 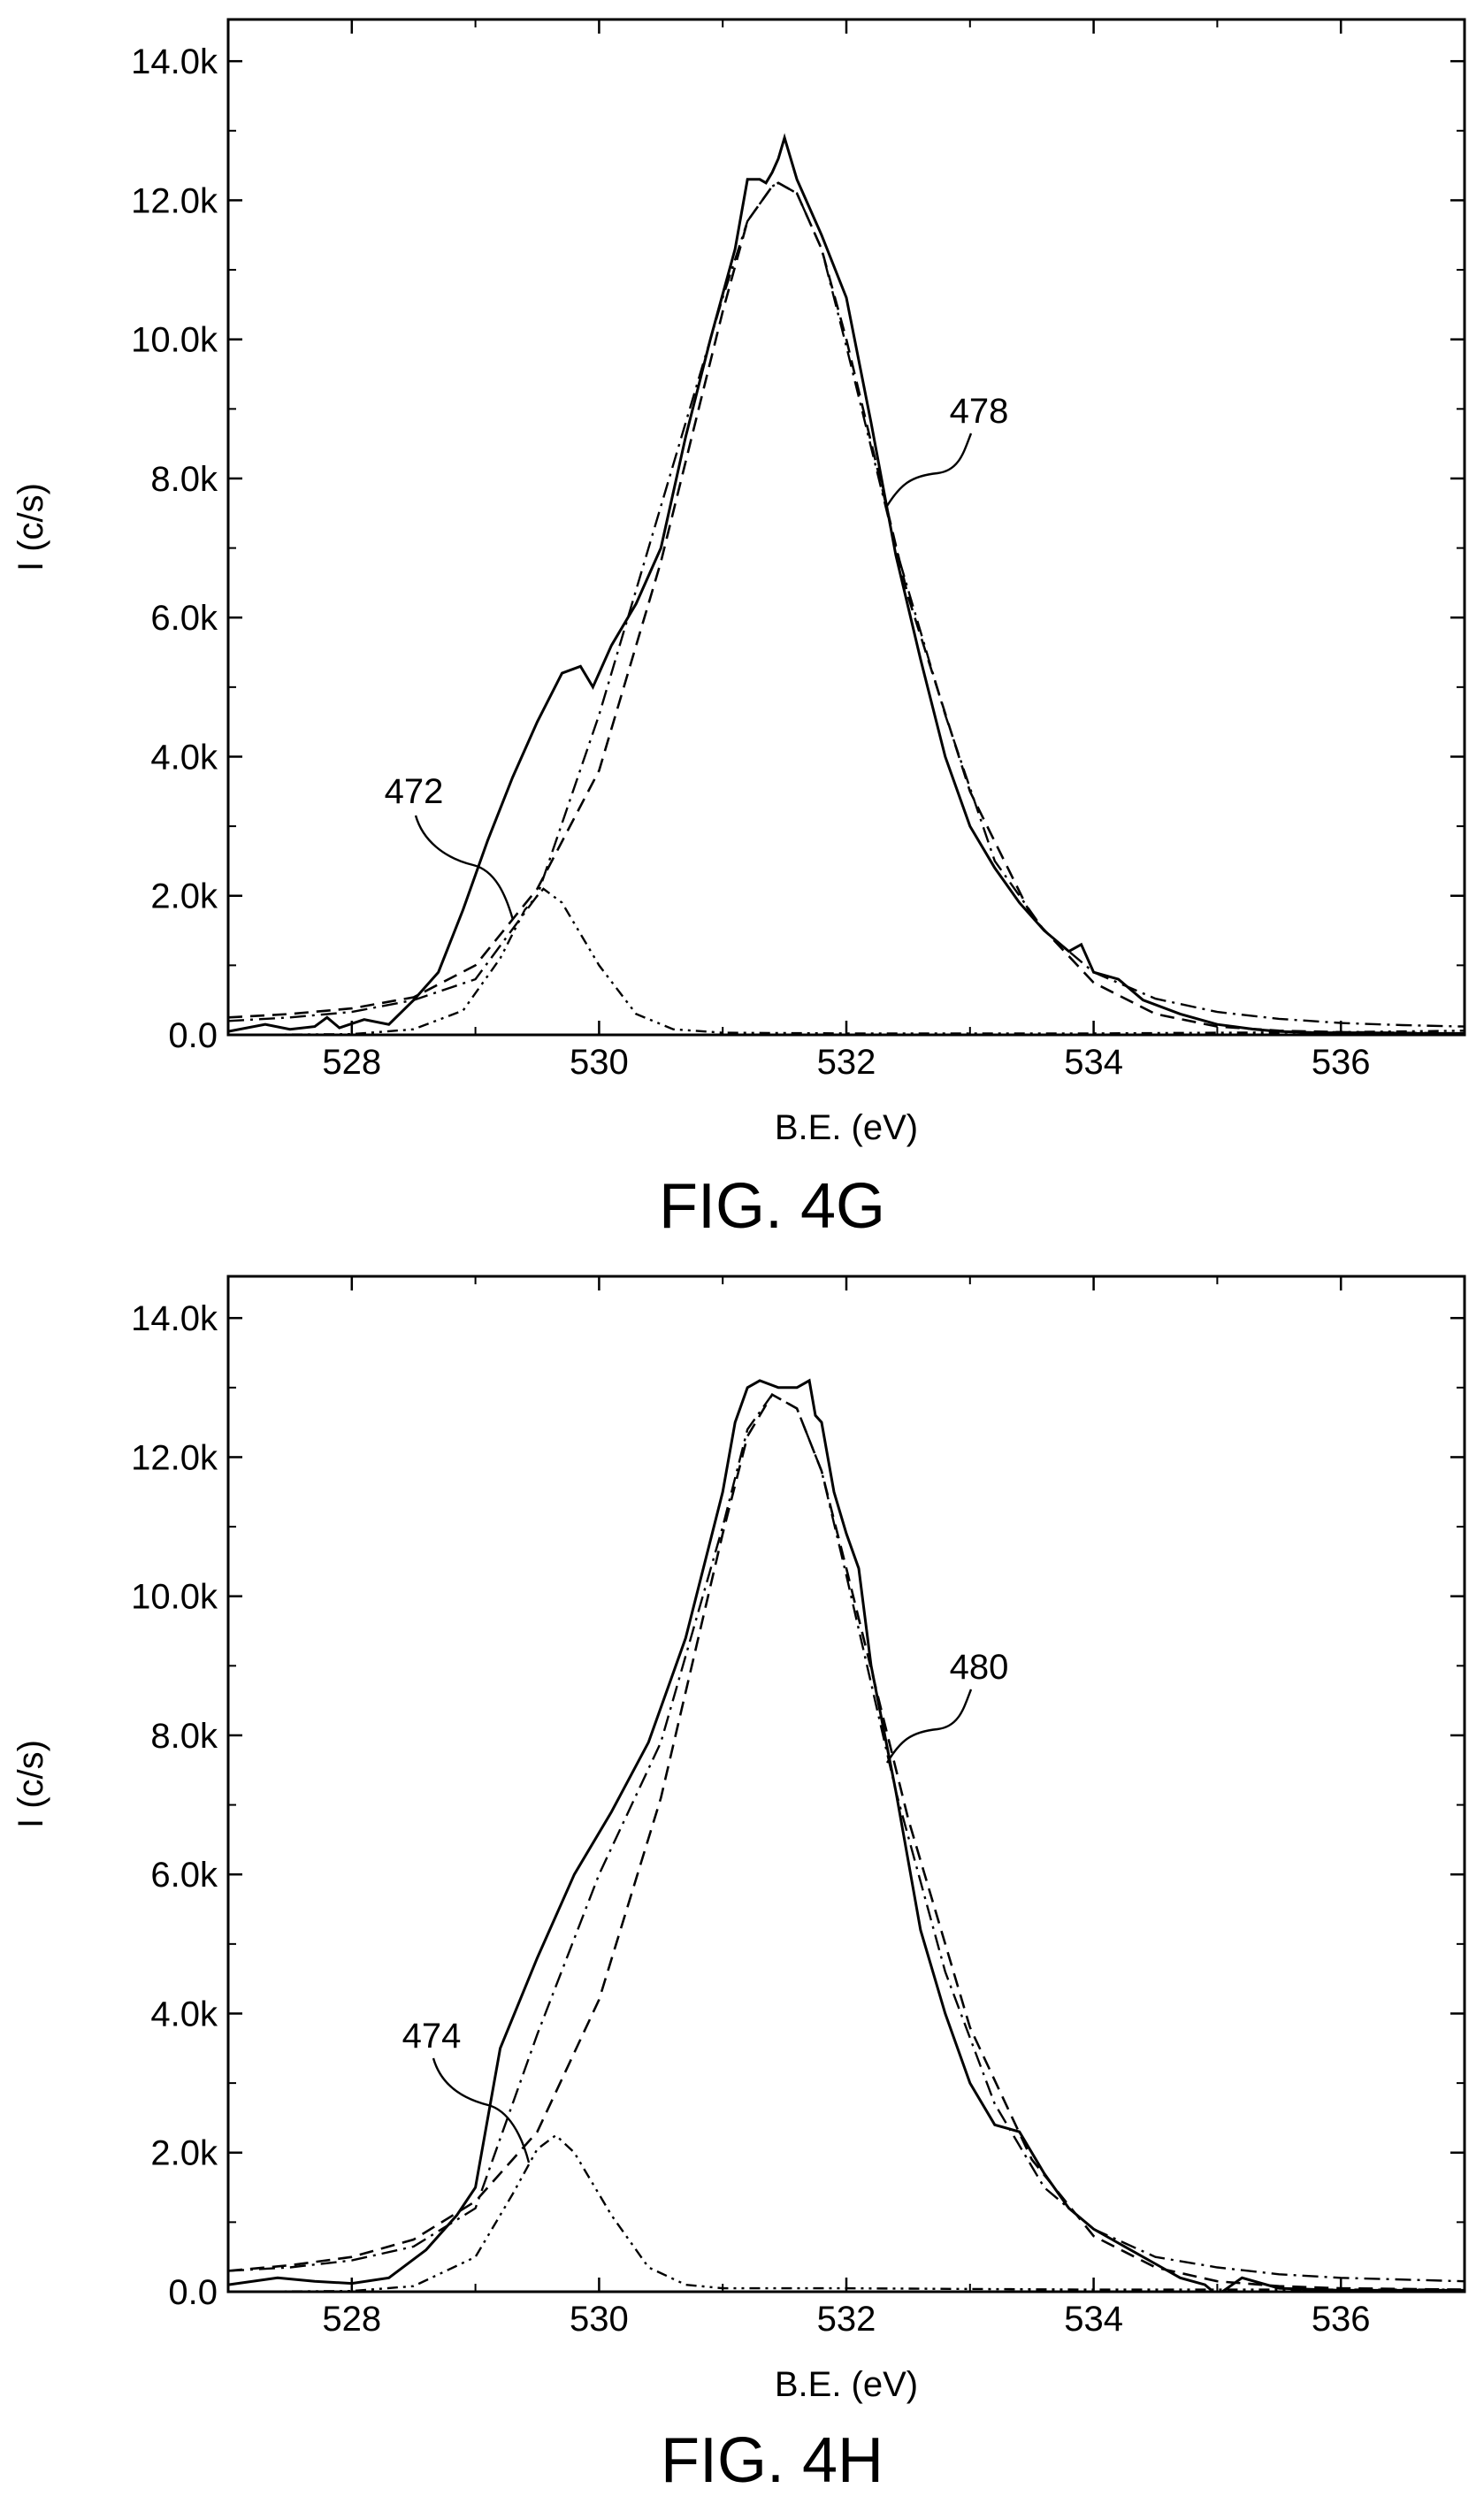 I want to click on figure-caption: FIG. 4G, so click(x=772, y=1206).